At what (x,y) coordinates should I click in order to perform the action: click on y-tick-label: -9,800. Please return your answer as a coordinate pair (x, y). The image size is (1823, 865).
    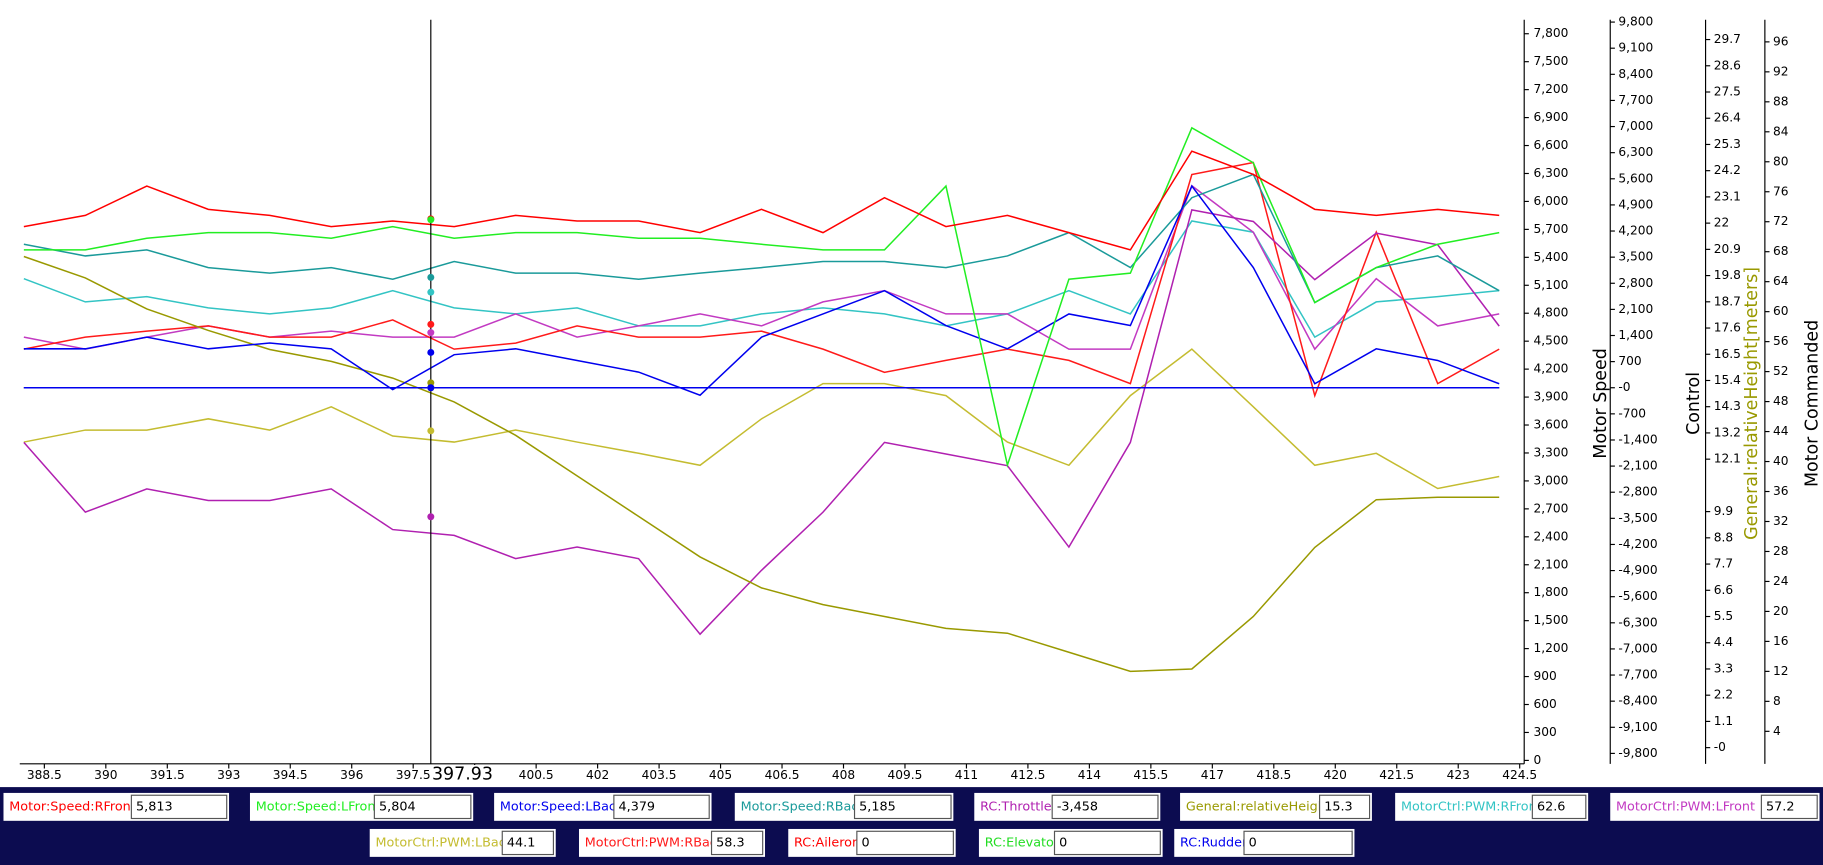
    Looking at the image, I should click on (1637, 753).